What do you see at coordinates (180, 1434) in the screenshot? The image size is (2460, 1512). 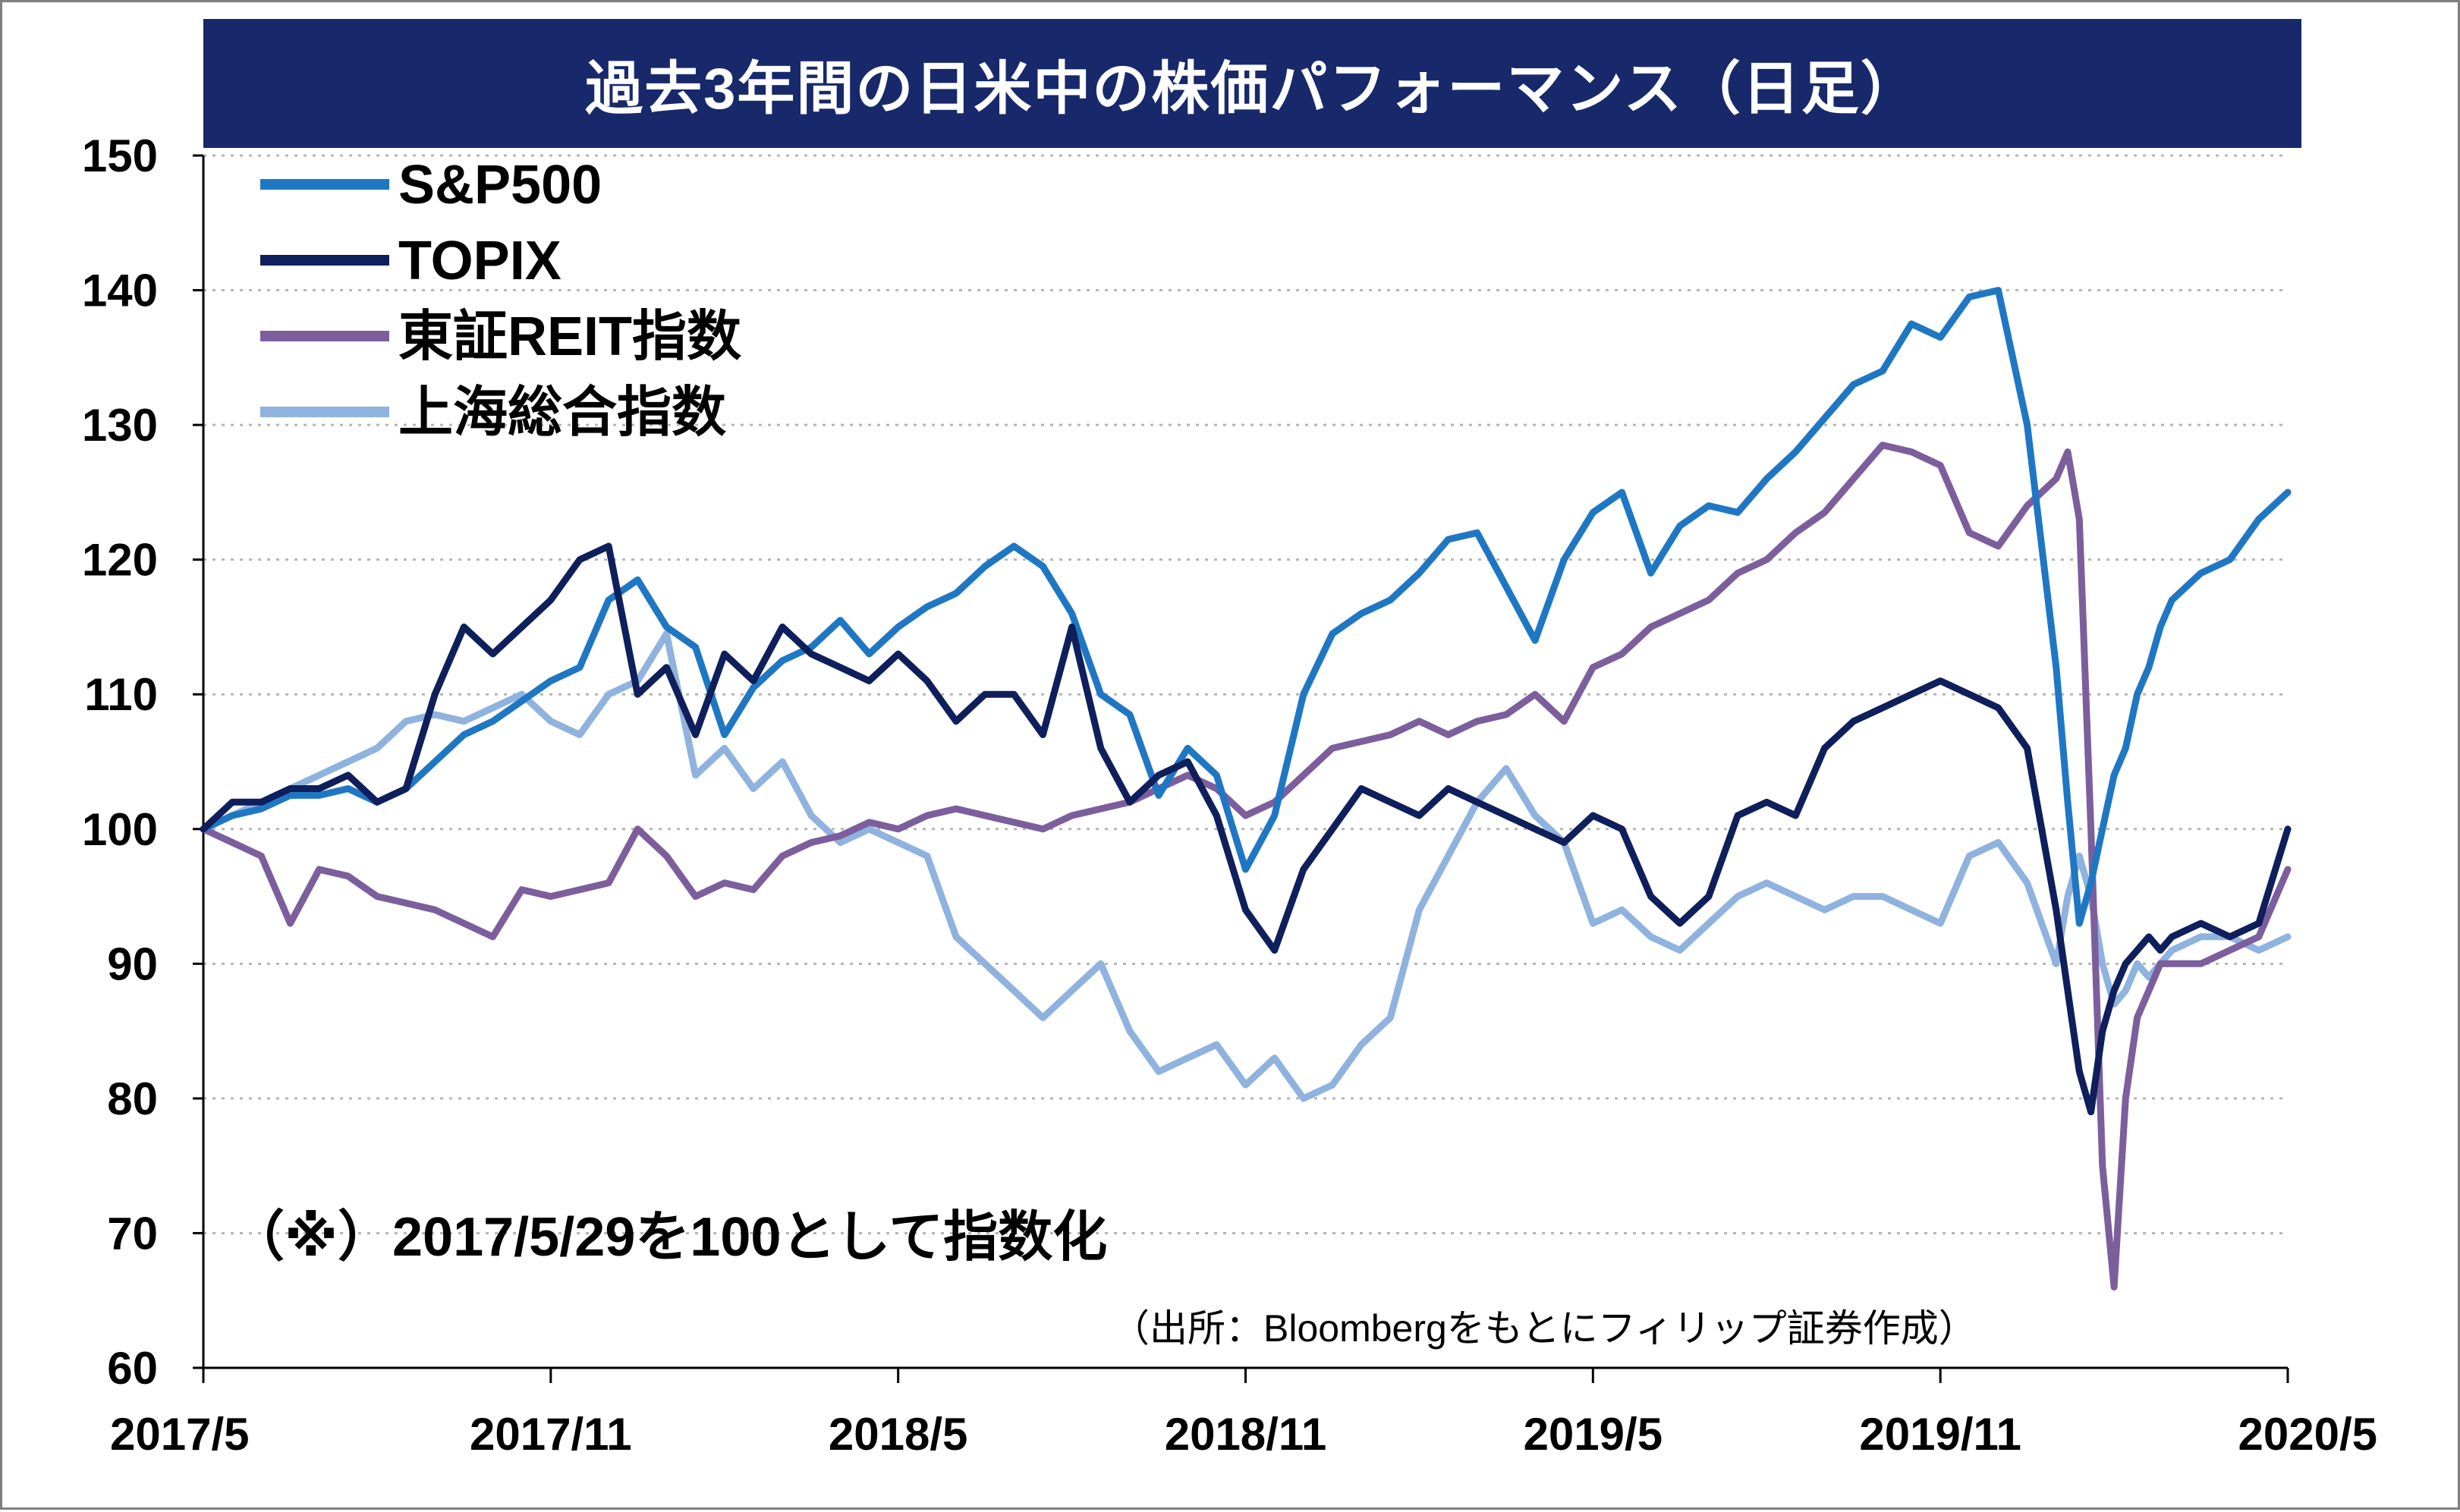 I see `x-tick-label-0: 2017/5` at bounding box center [180, 1434].